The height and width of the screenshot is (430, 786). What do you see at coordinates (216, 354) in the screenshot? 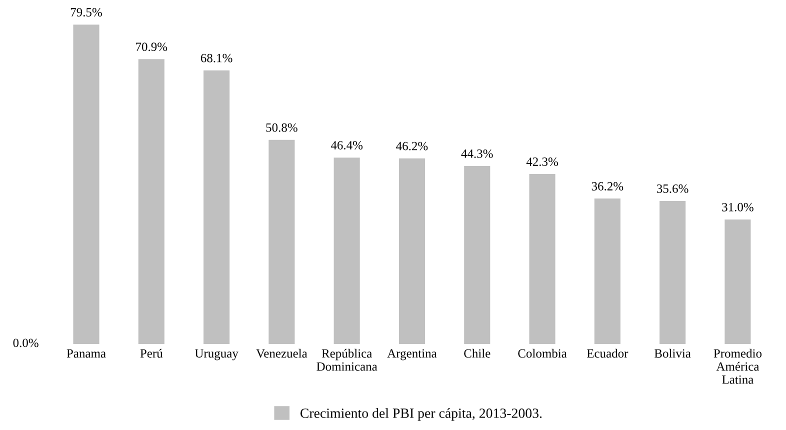
I see `x-tick-label: Uruguay` at bounding box center [216, 354].